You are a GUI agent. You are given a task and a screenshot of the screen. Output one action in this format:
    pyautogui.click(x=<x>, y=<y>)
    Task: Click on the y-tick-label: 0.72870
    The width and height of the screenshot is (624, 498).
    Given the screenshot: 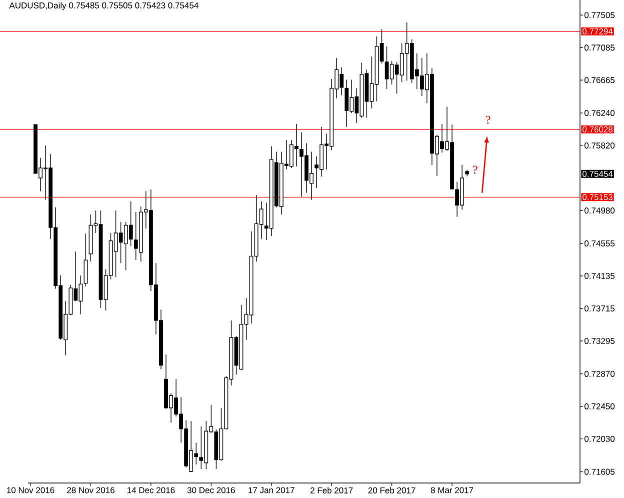 What is the action you would take?
    pyautogui.click(x=599, y=373)
    